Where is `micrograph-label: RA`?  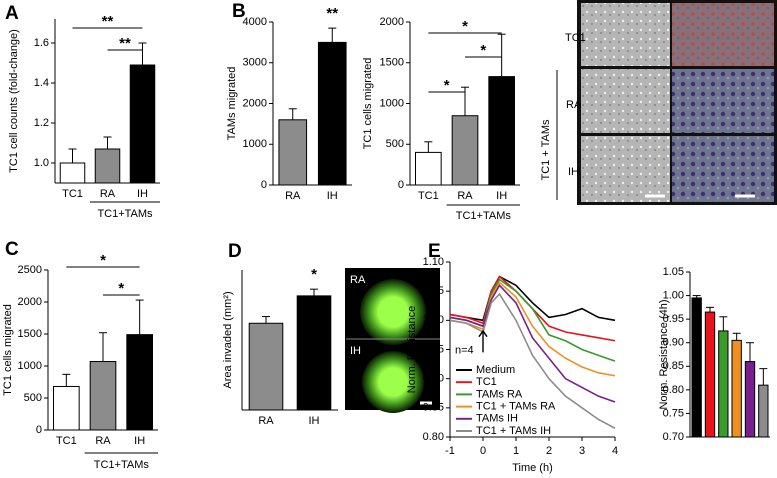
micrograph-label: RA is located at coordinates (574, 105).